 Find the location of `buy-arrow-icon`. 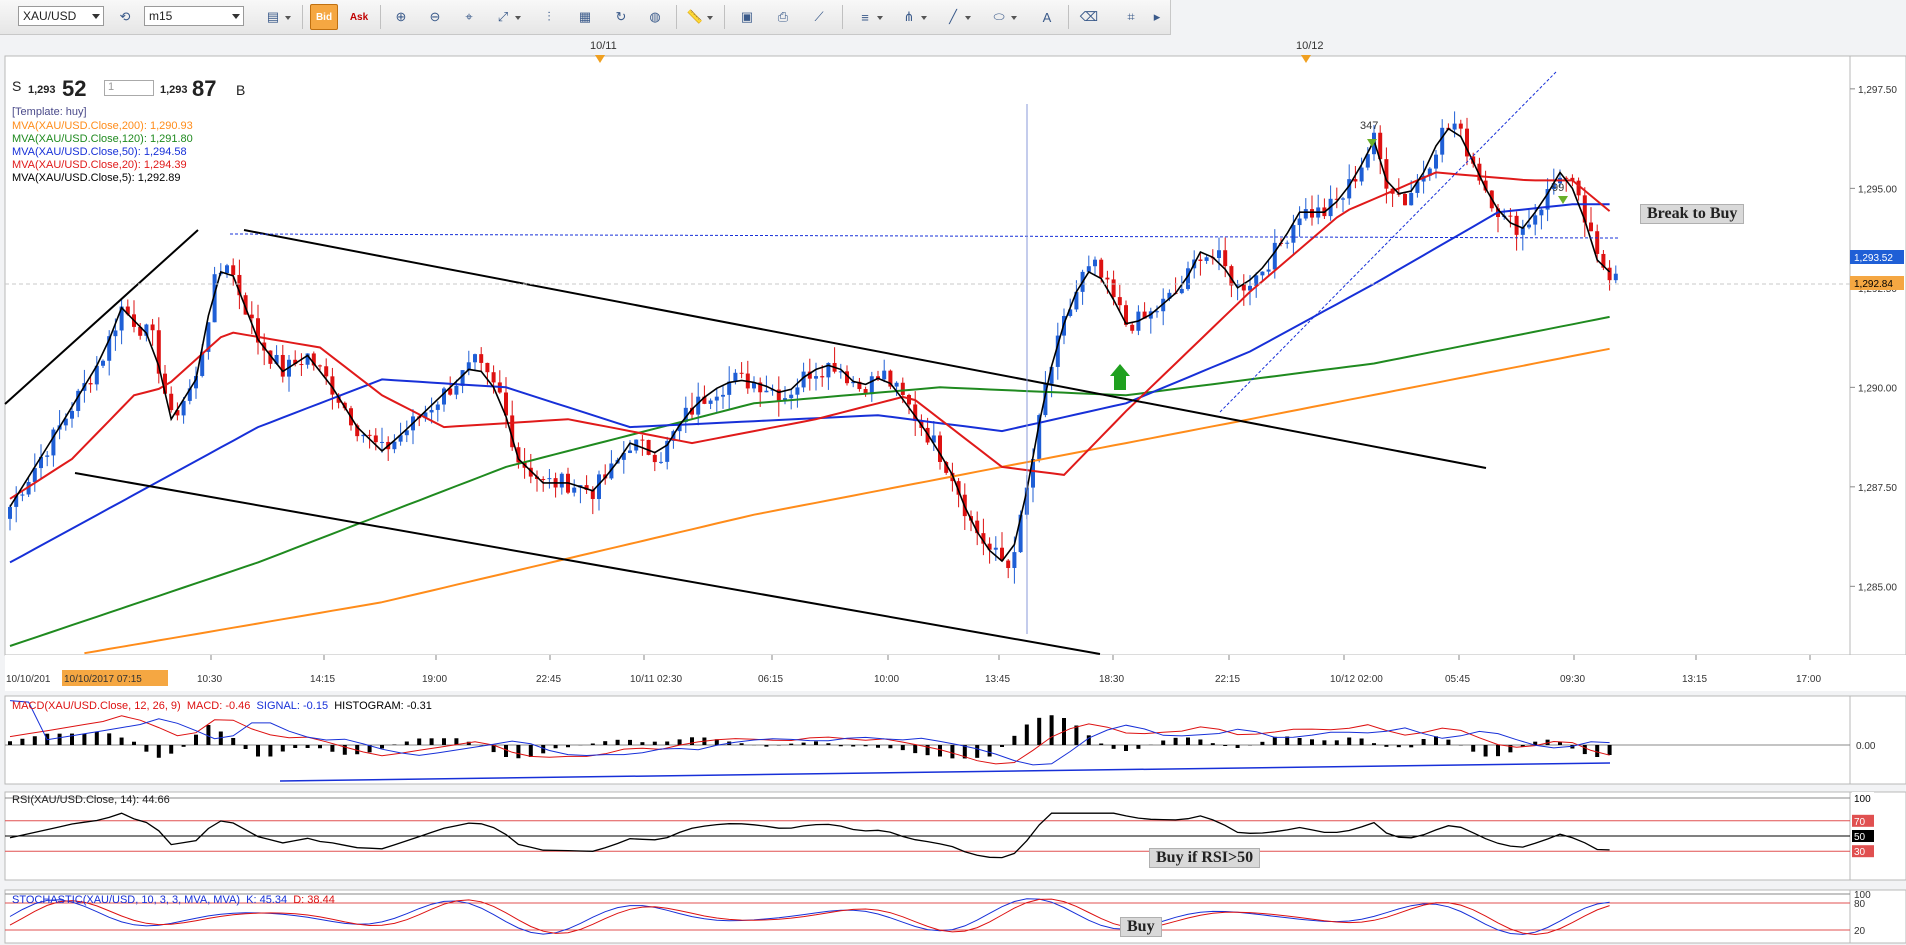

buy-arrow-icon is located at coordinates (1120, 370).